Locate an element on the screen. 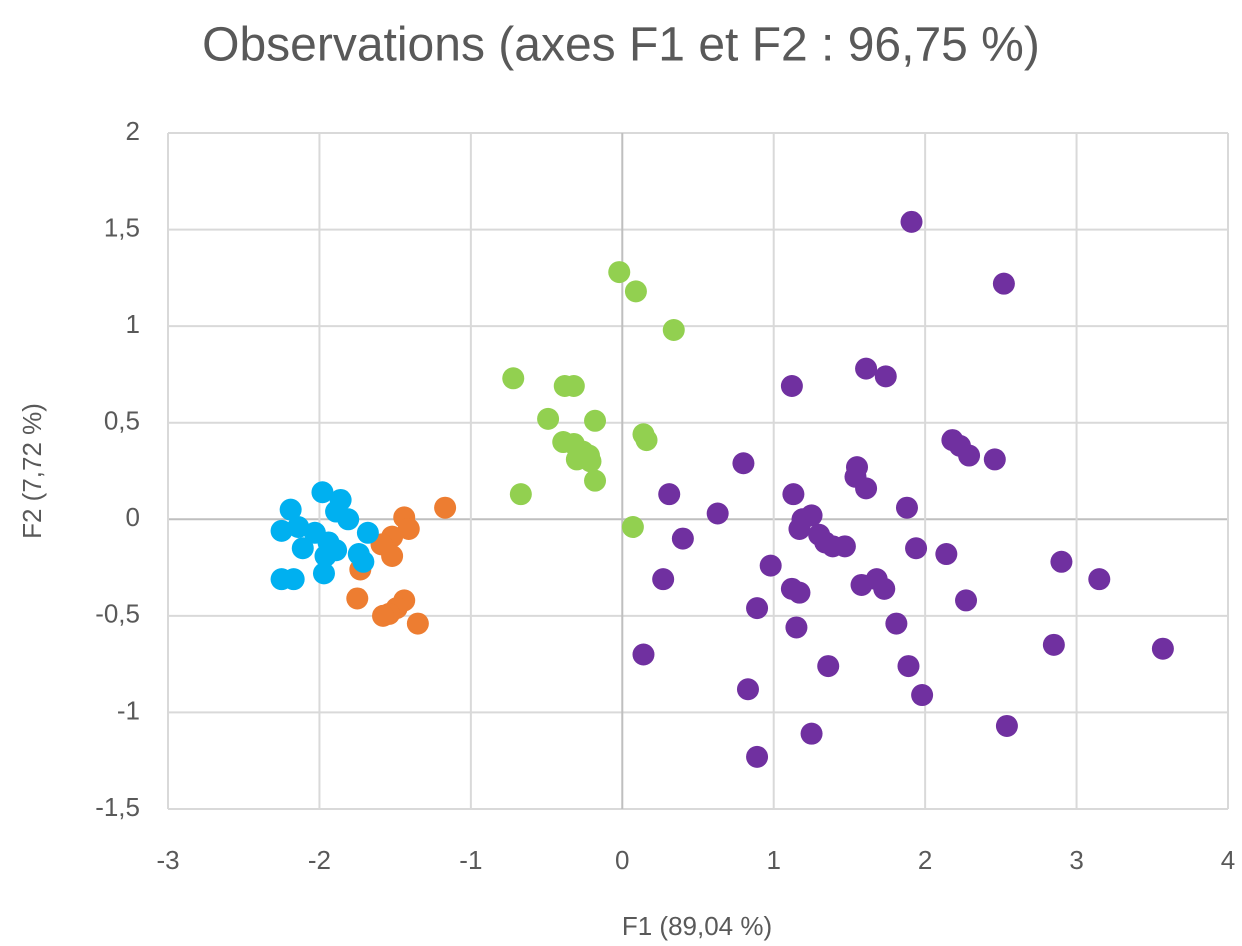 The width and height of the screenshot is (1242, 946). x-tick-label: 0 is located at coordinates (622, 860).